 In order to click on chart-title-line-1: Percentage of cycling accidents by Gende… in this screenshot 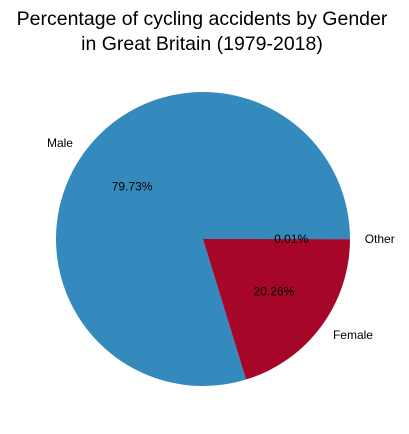, I will do `click(202, 19)`.